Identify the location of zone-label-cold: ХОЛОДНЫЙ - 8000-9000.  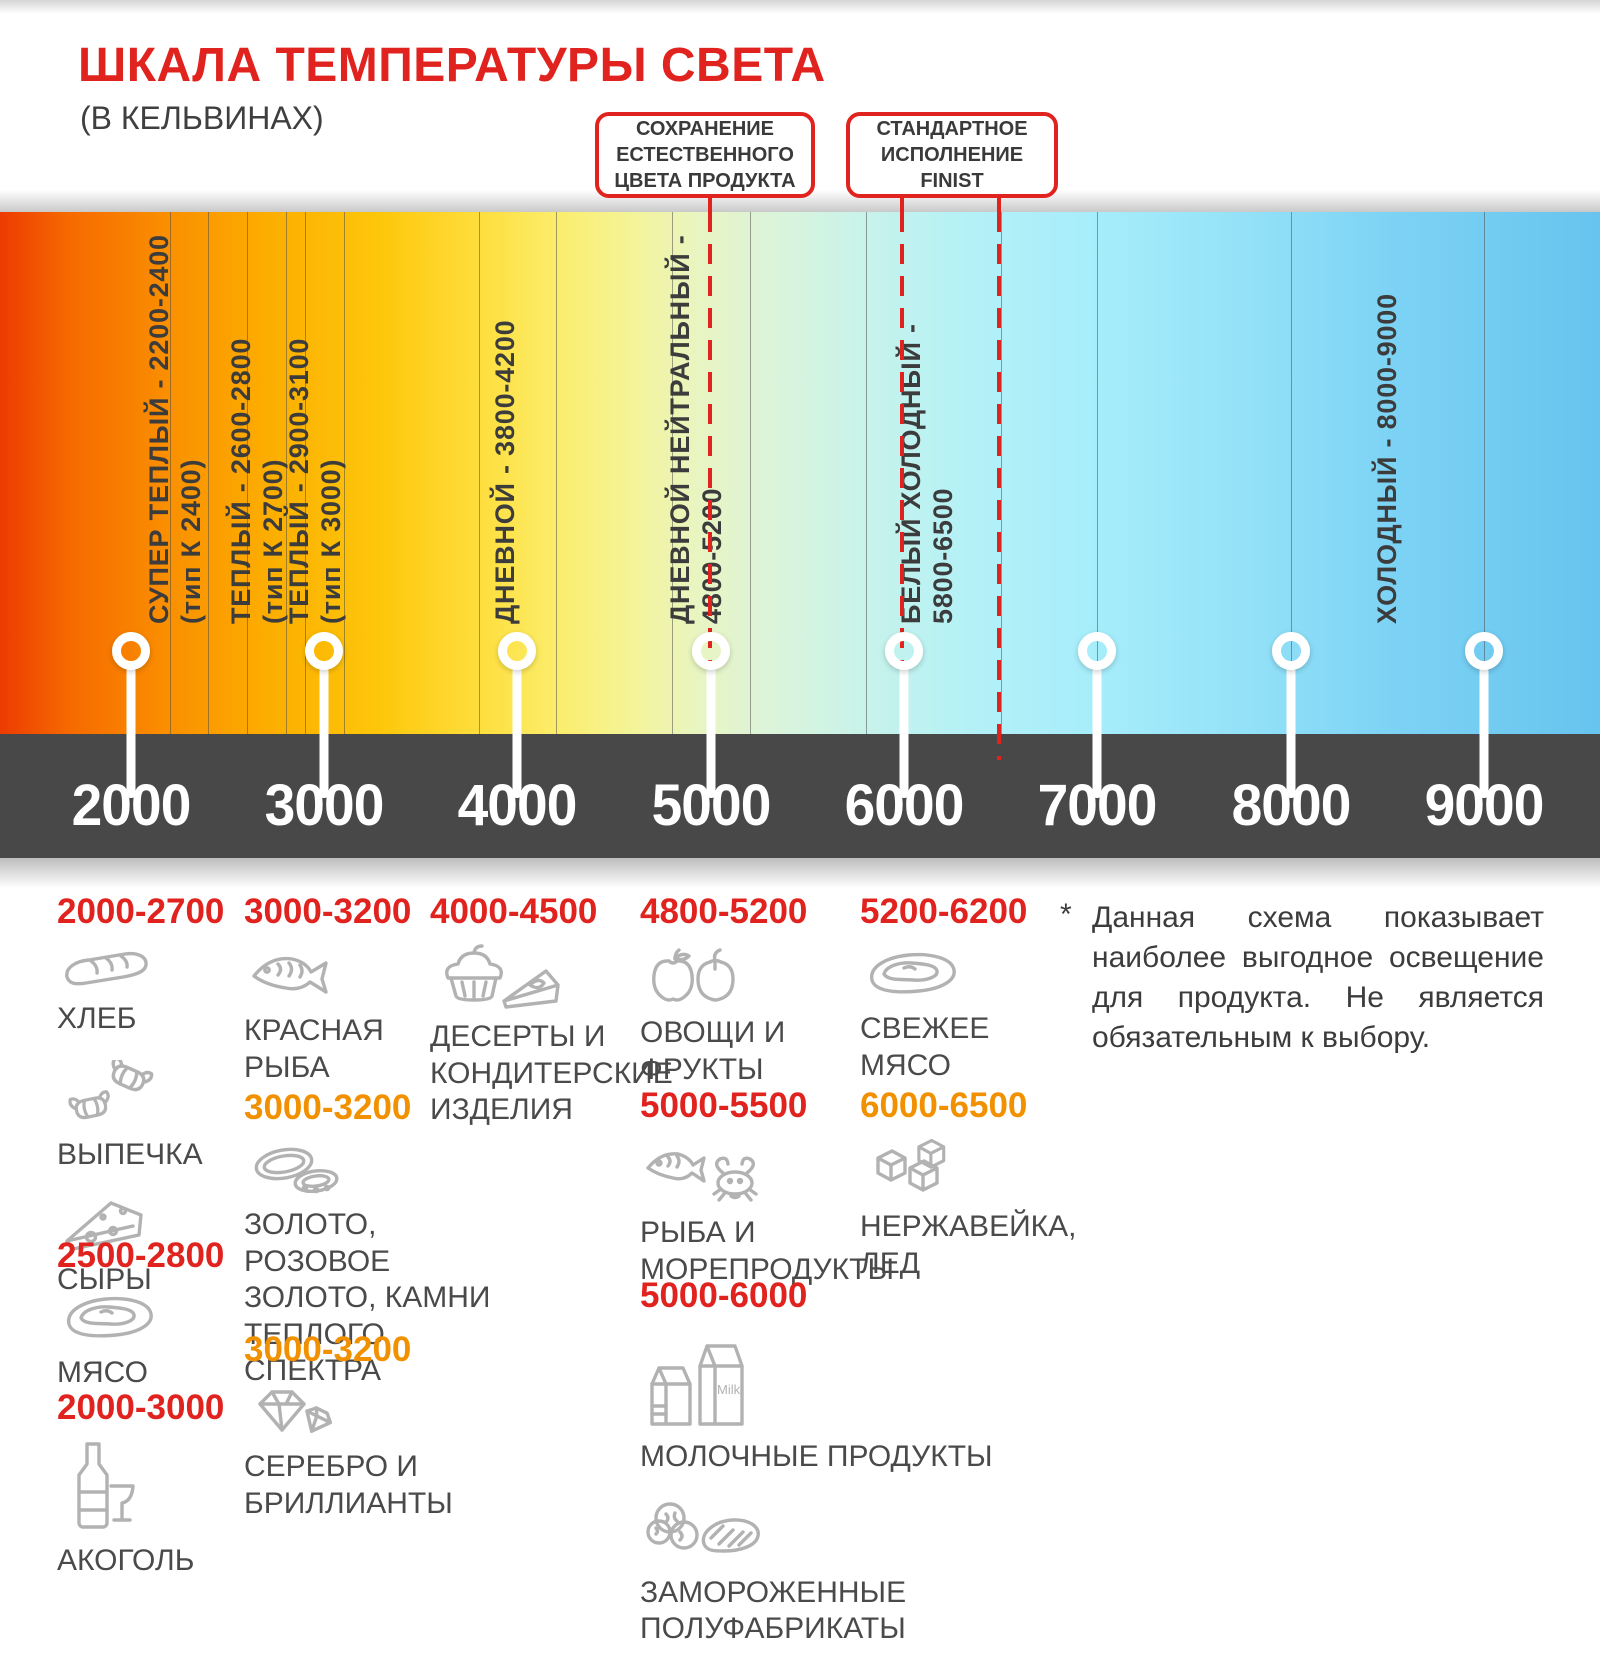
(1387, 458).